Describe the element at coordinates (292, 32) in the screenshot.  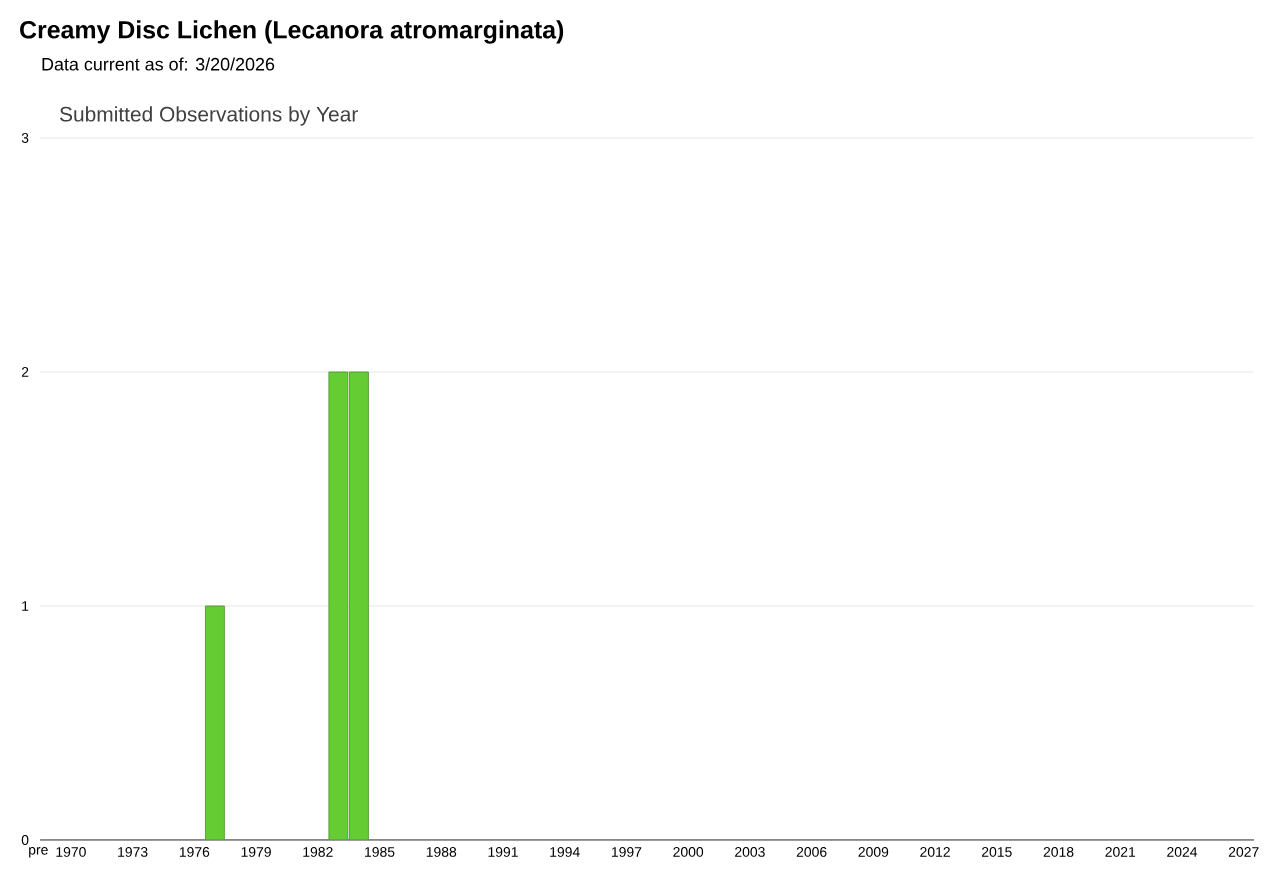
I see `chart-title: Creamy Disc Lichen (Lecanora atromarginata)` at that location.